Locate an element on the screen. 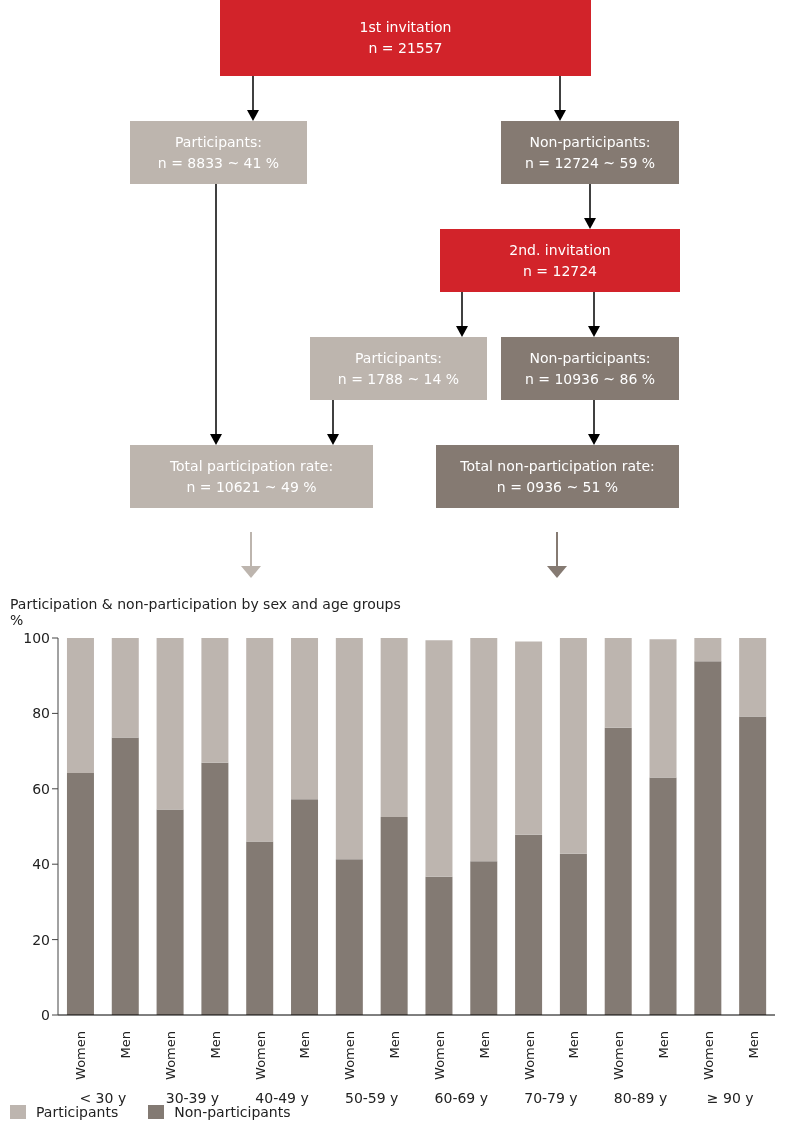 The height and width of the screenshot is (1133, 785). y-tick-label: 40 is located at coordinates (41, 864).